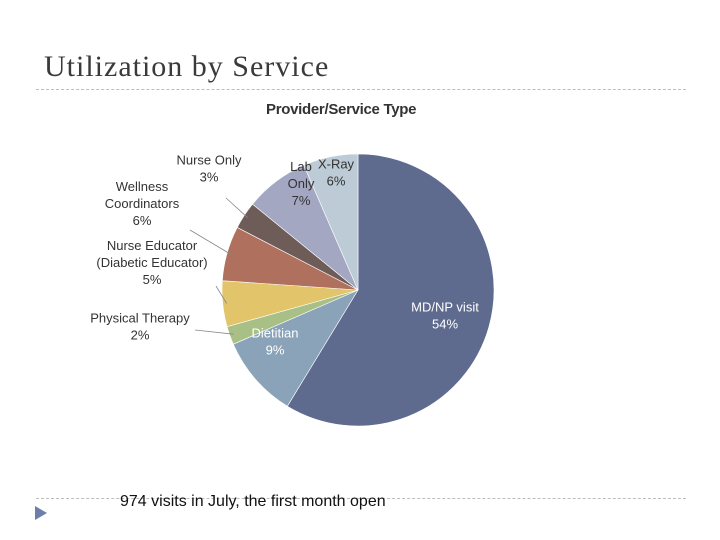 This screenshot has height=540, width=720. I want to click on chart-title: Provider/Service Type, so click(341, 109).